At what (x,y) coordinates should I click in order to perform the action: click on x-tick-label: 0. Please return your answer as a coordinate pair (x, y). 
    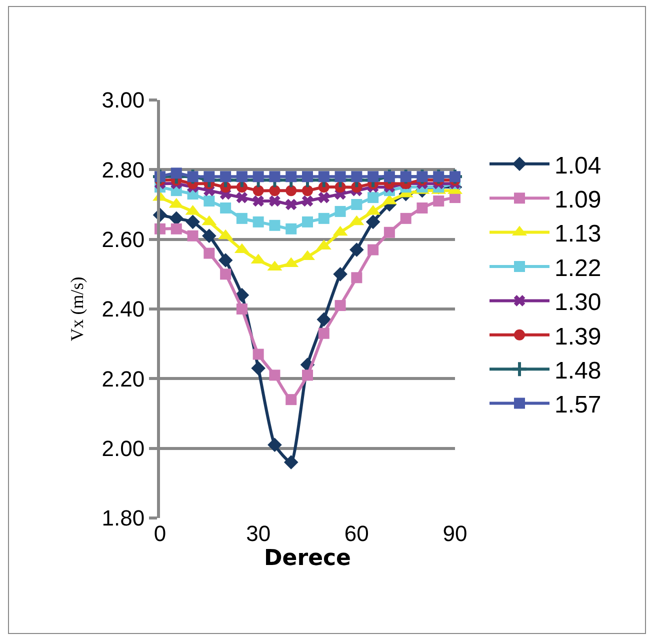
    Looking at the image, I should click on (160, 533).